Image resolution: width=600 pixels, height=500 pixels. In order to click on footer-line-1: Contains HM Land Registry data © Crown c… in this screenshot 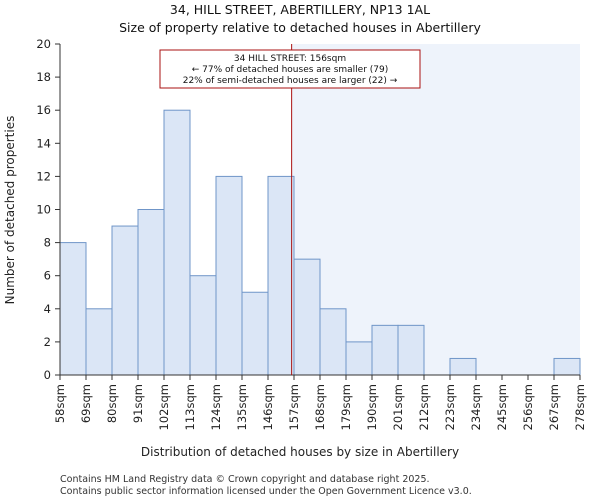, I will do `click(245, 479)`.